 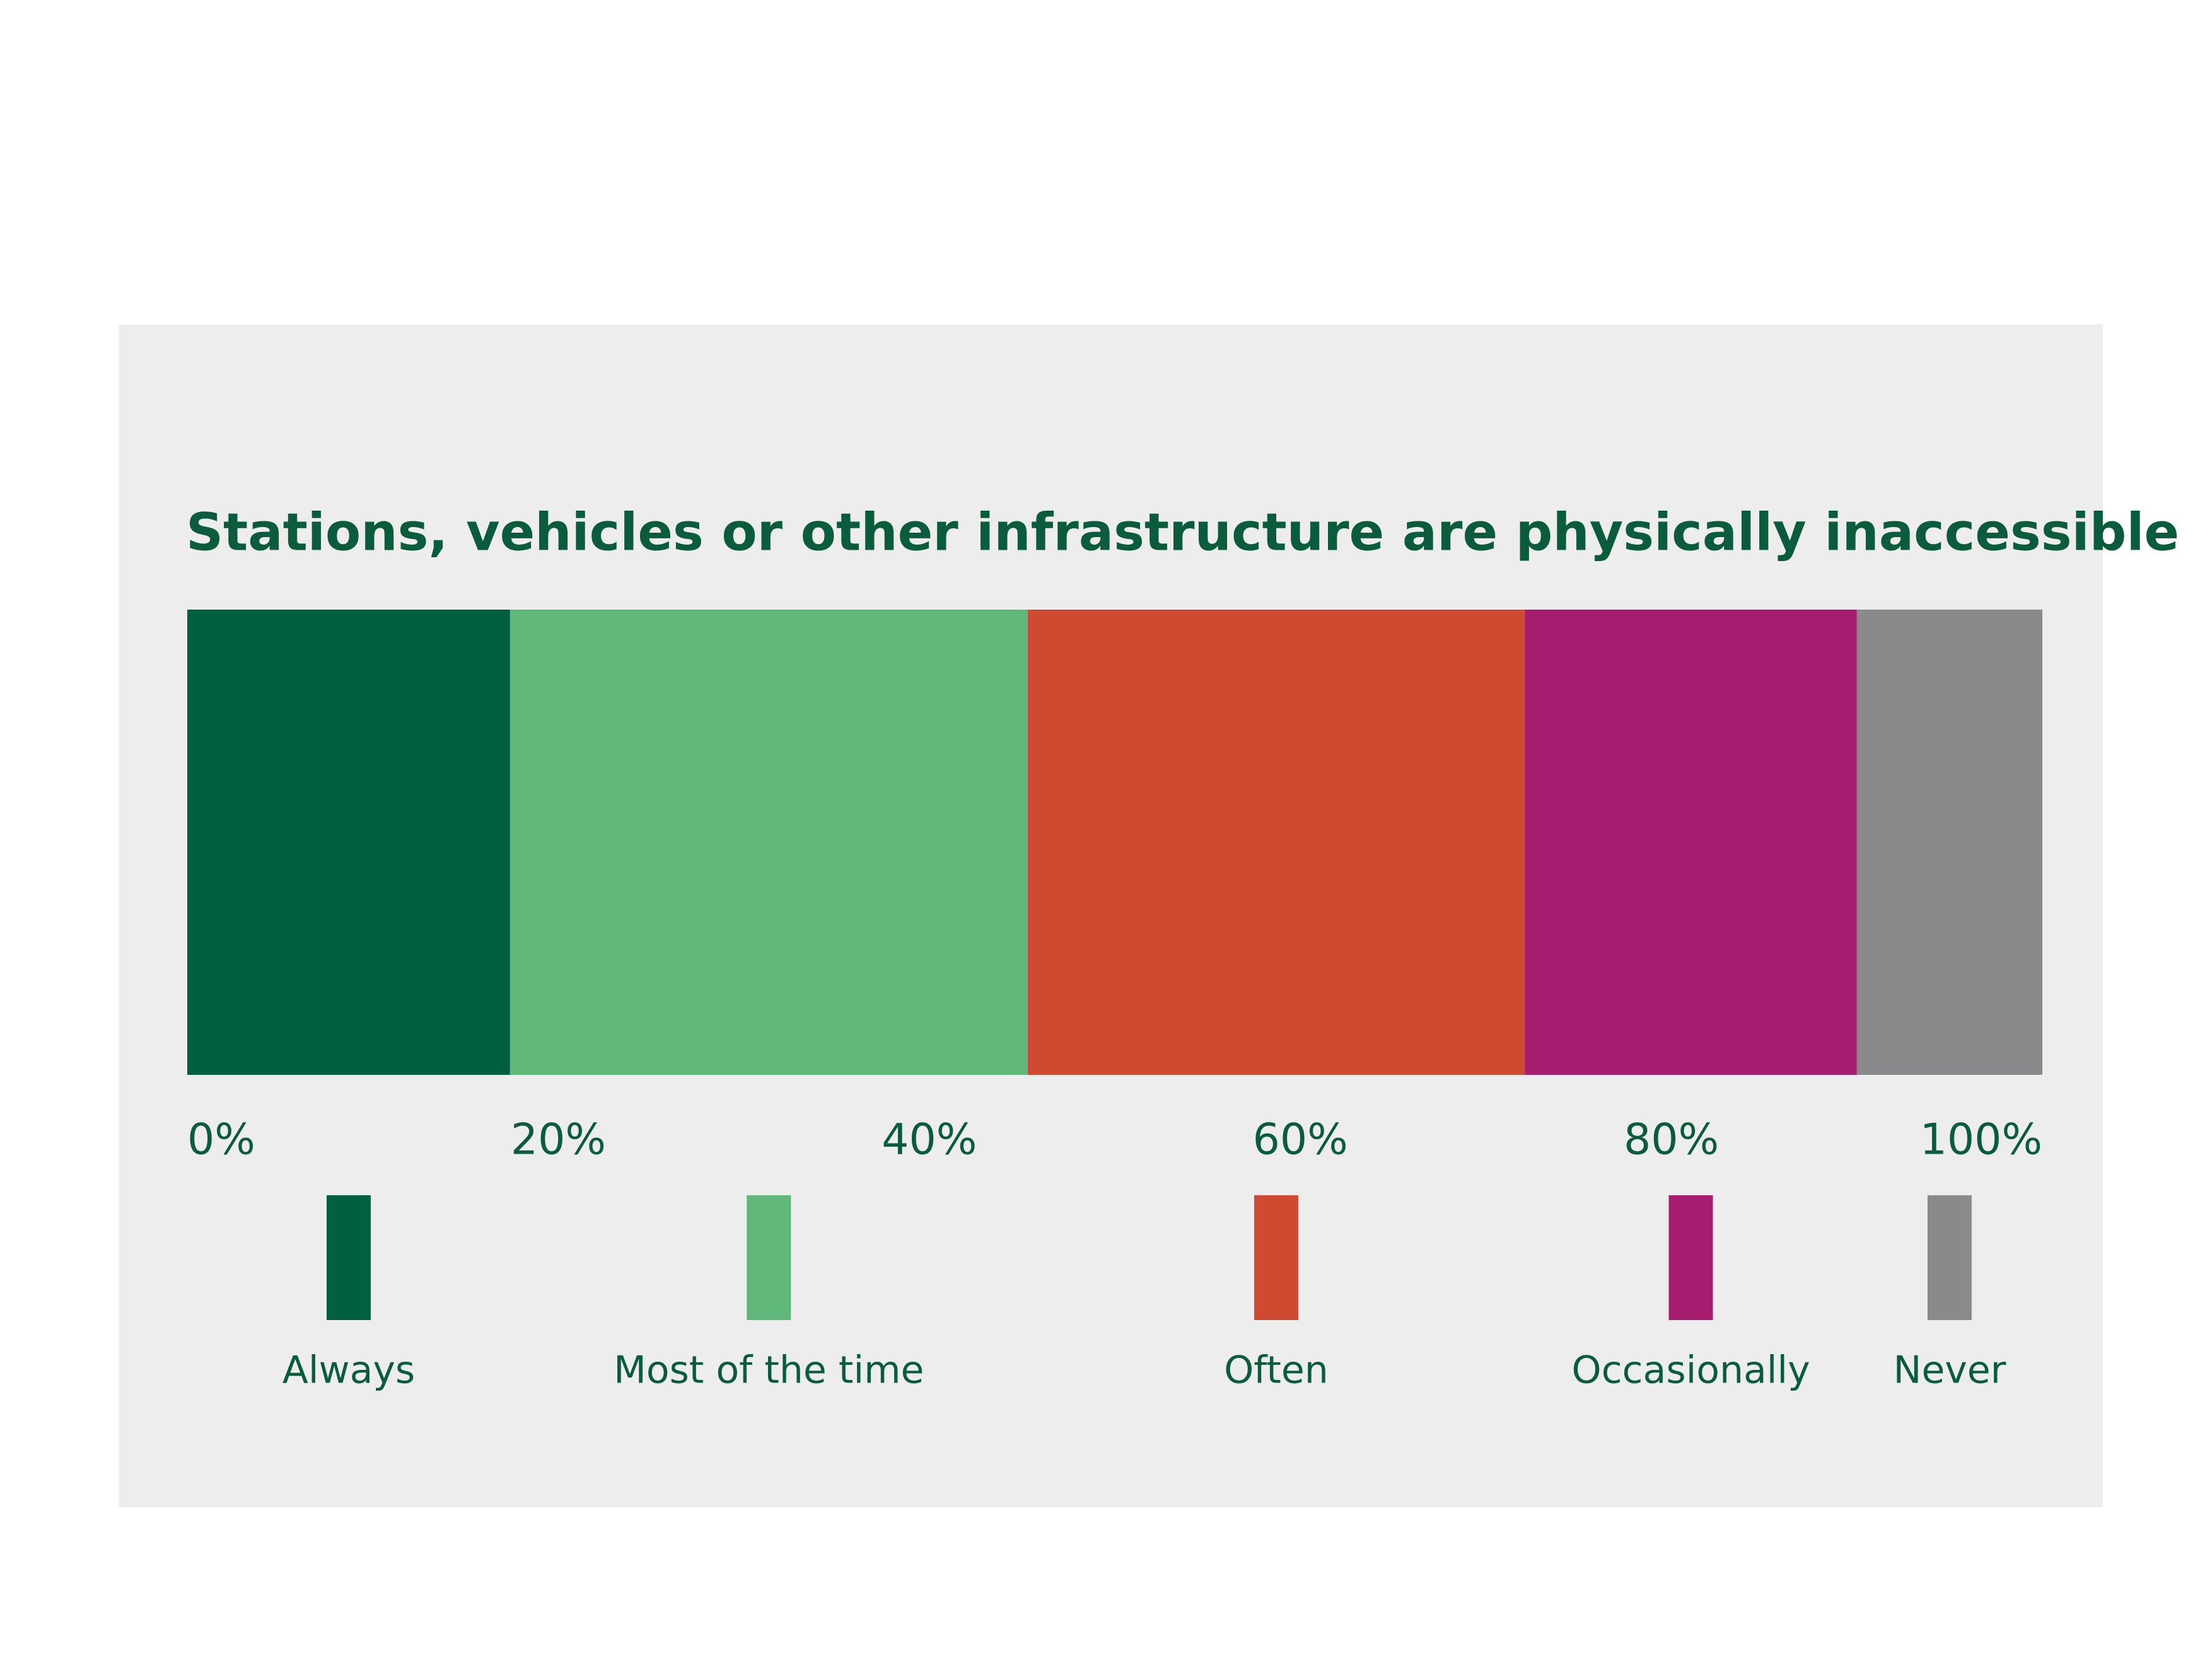 What do you see at coordinates (1690, 1371) in the screenshot?
I see `legend-label: Occasionally` at bounding box center [1690, 1371].